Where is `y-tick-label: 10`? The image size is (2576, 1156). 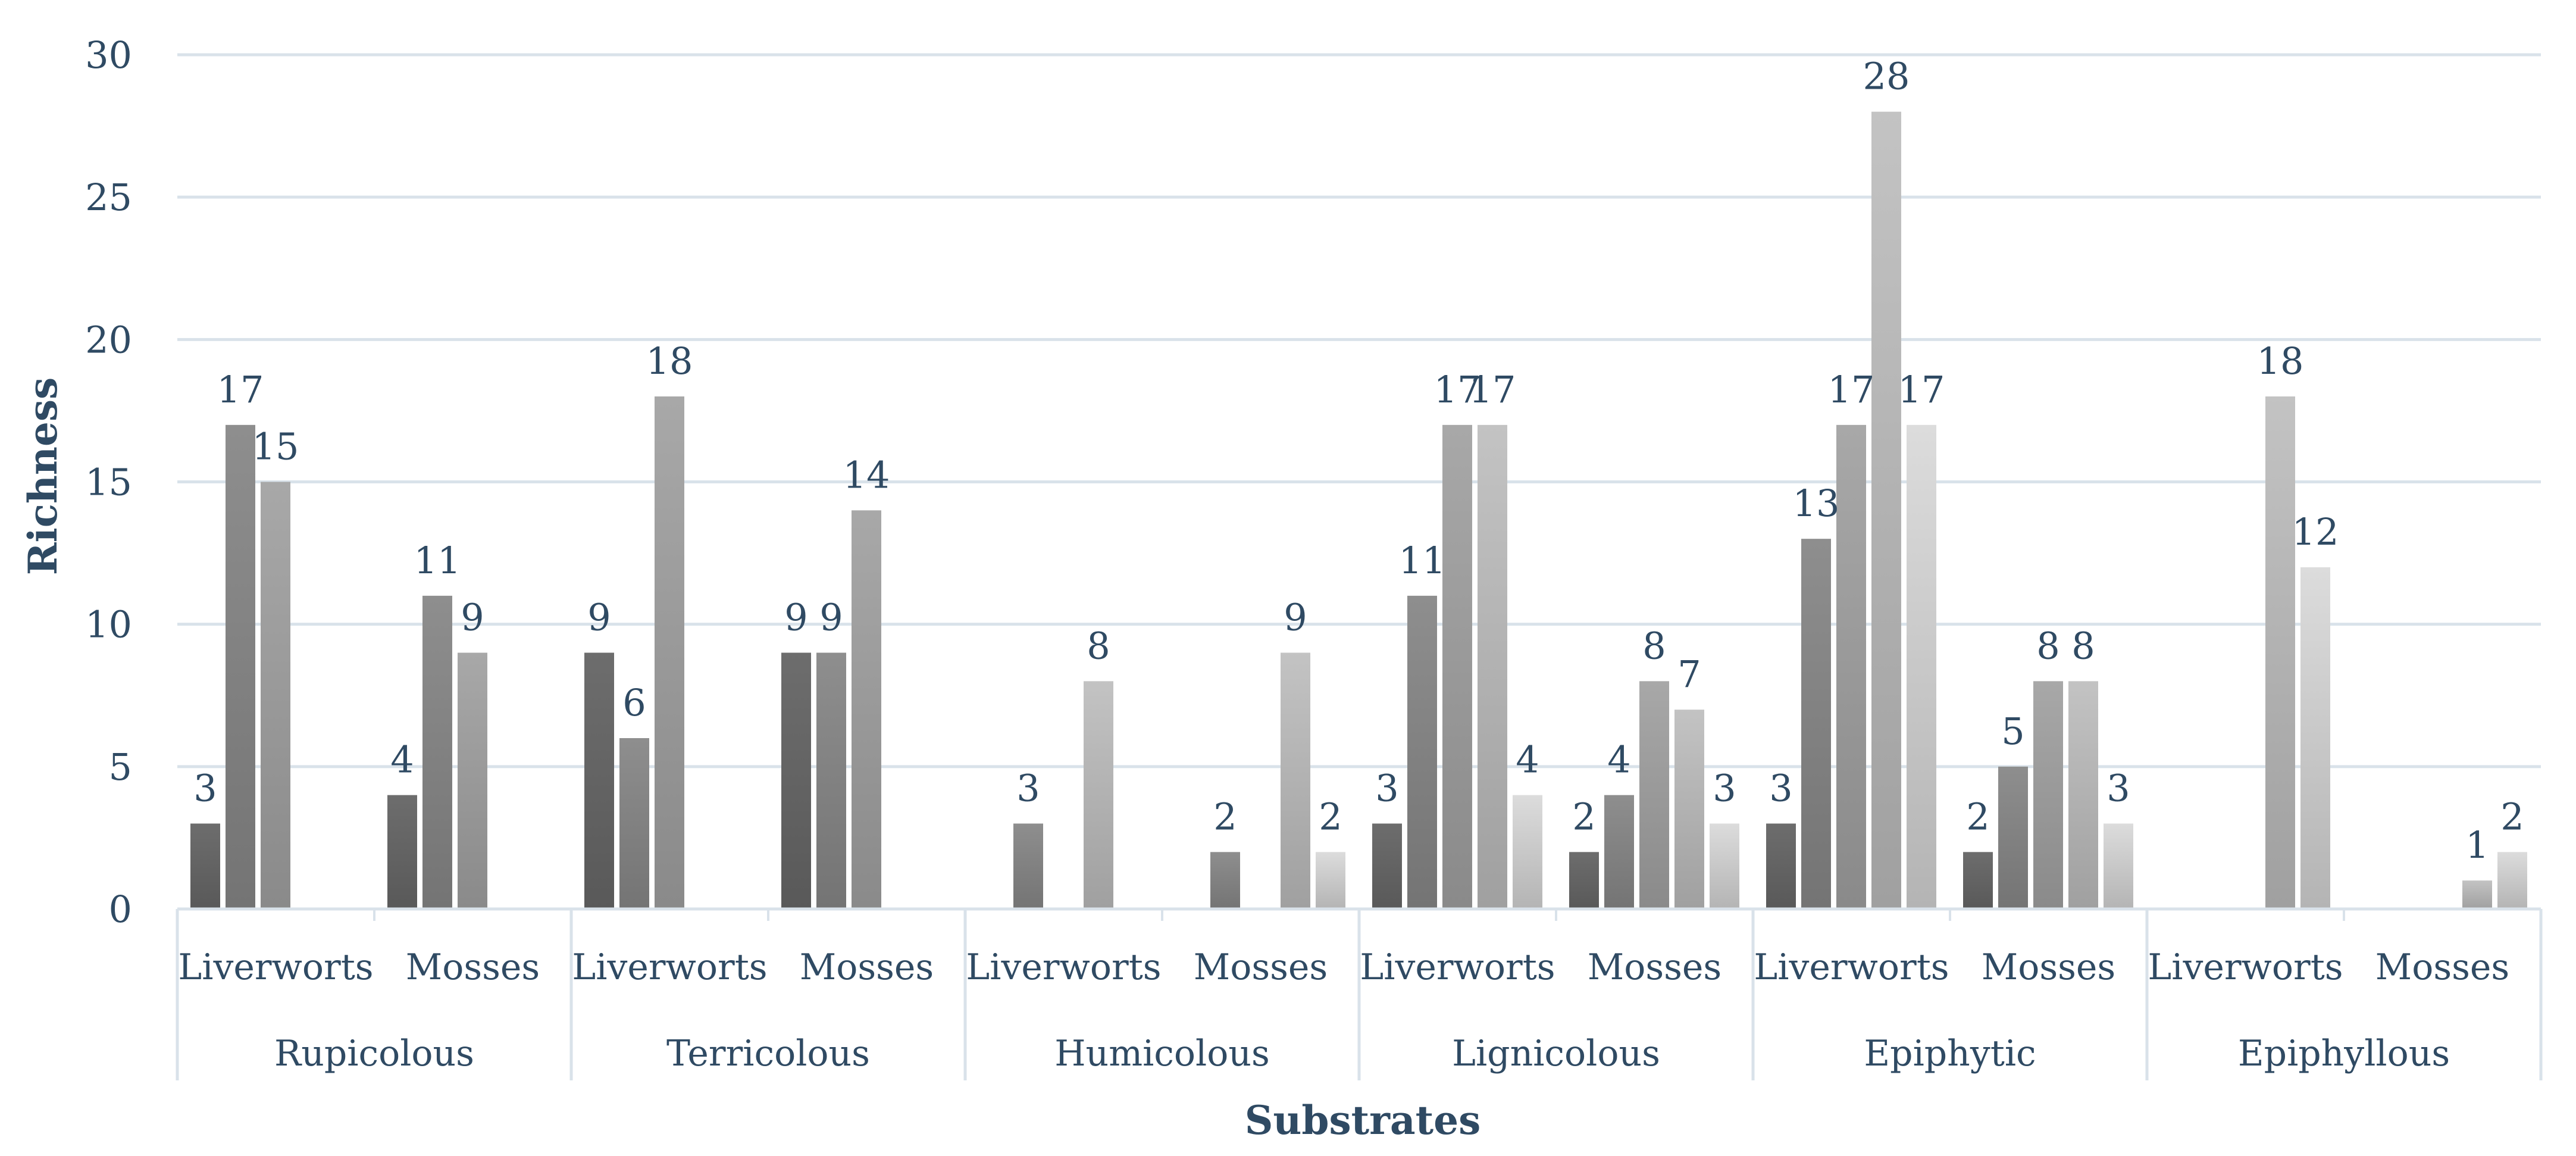 y-tick-label: 10 is located at coordinates (108, 624).